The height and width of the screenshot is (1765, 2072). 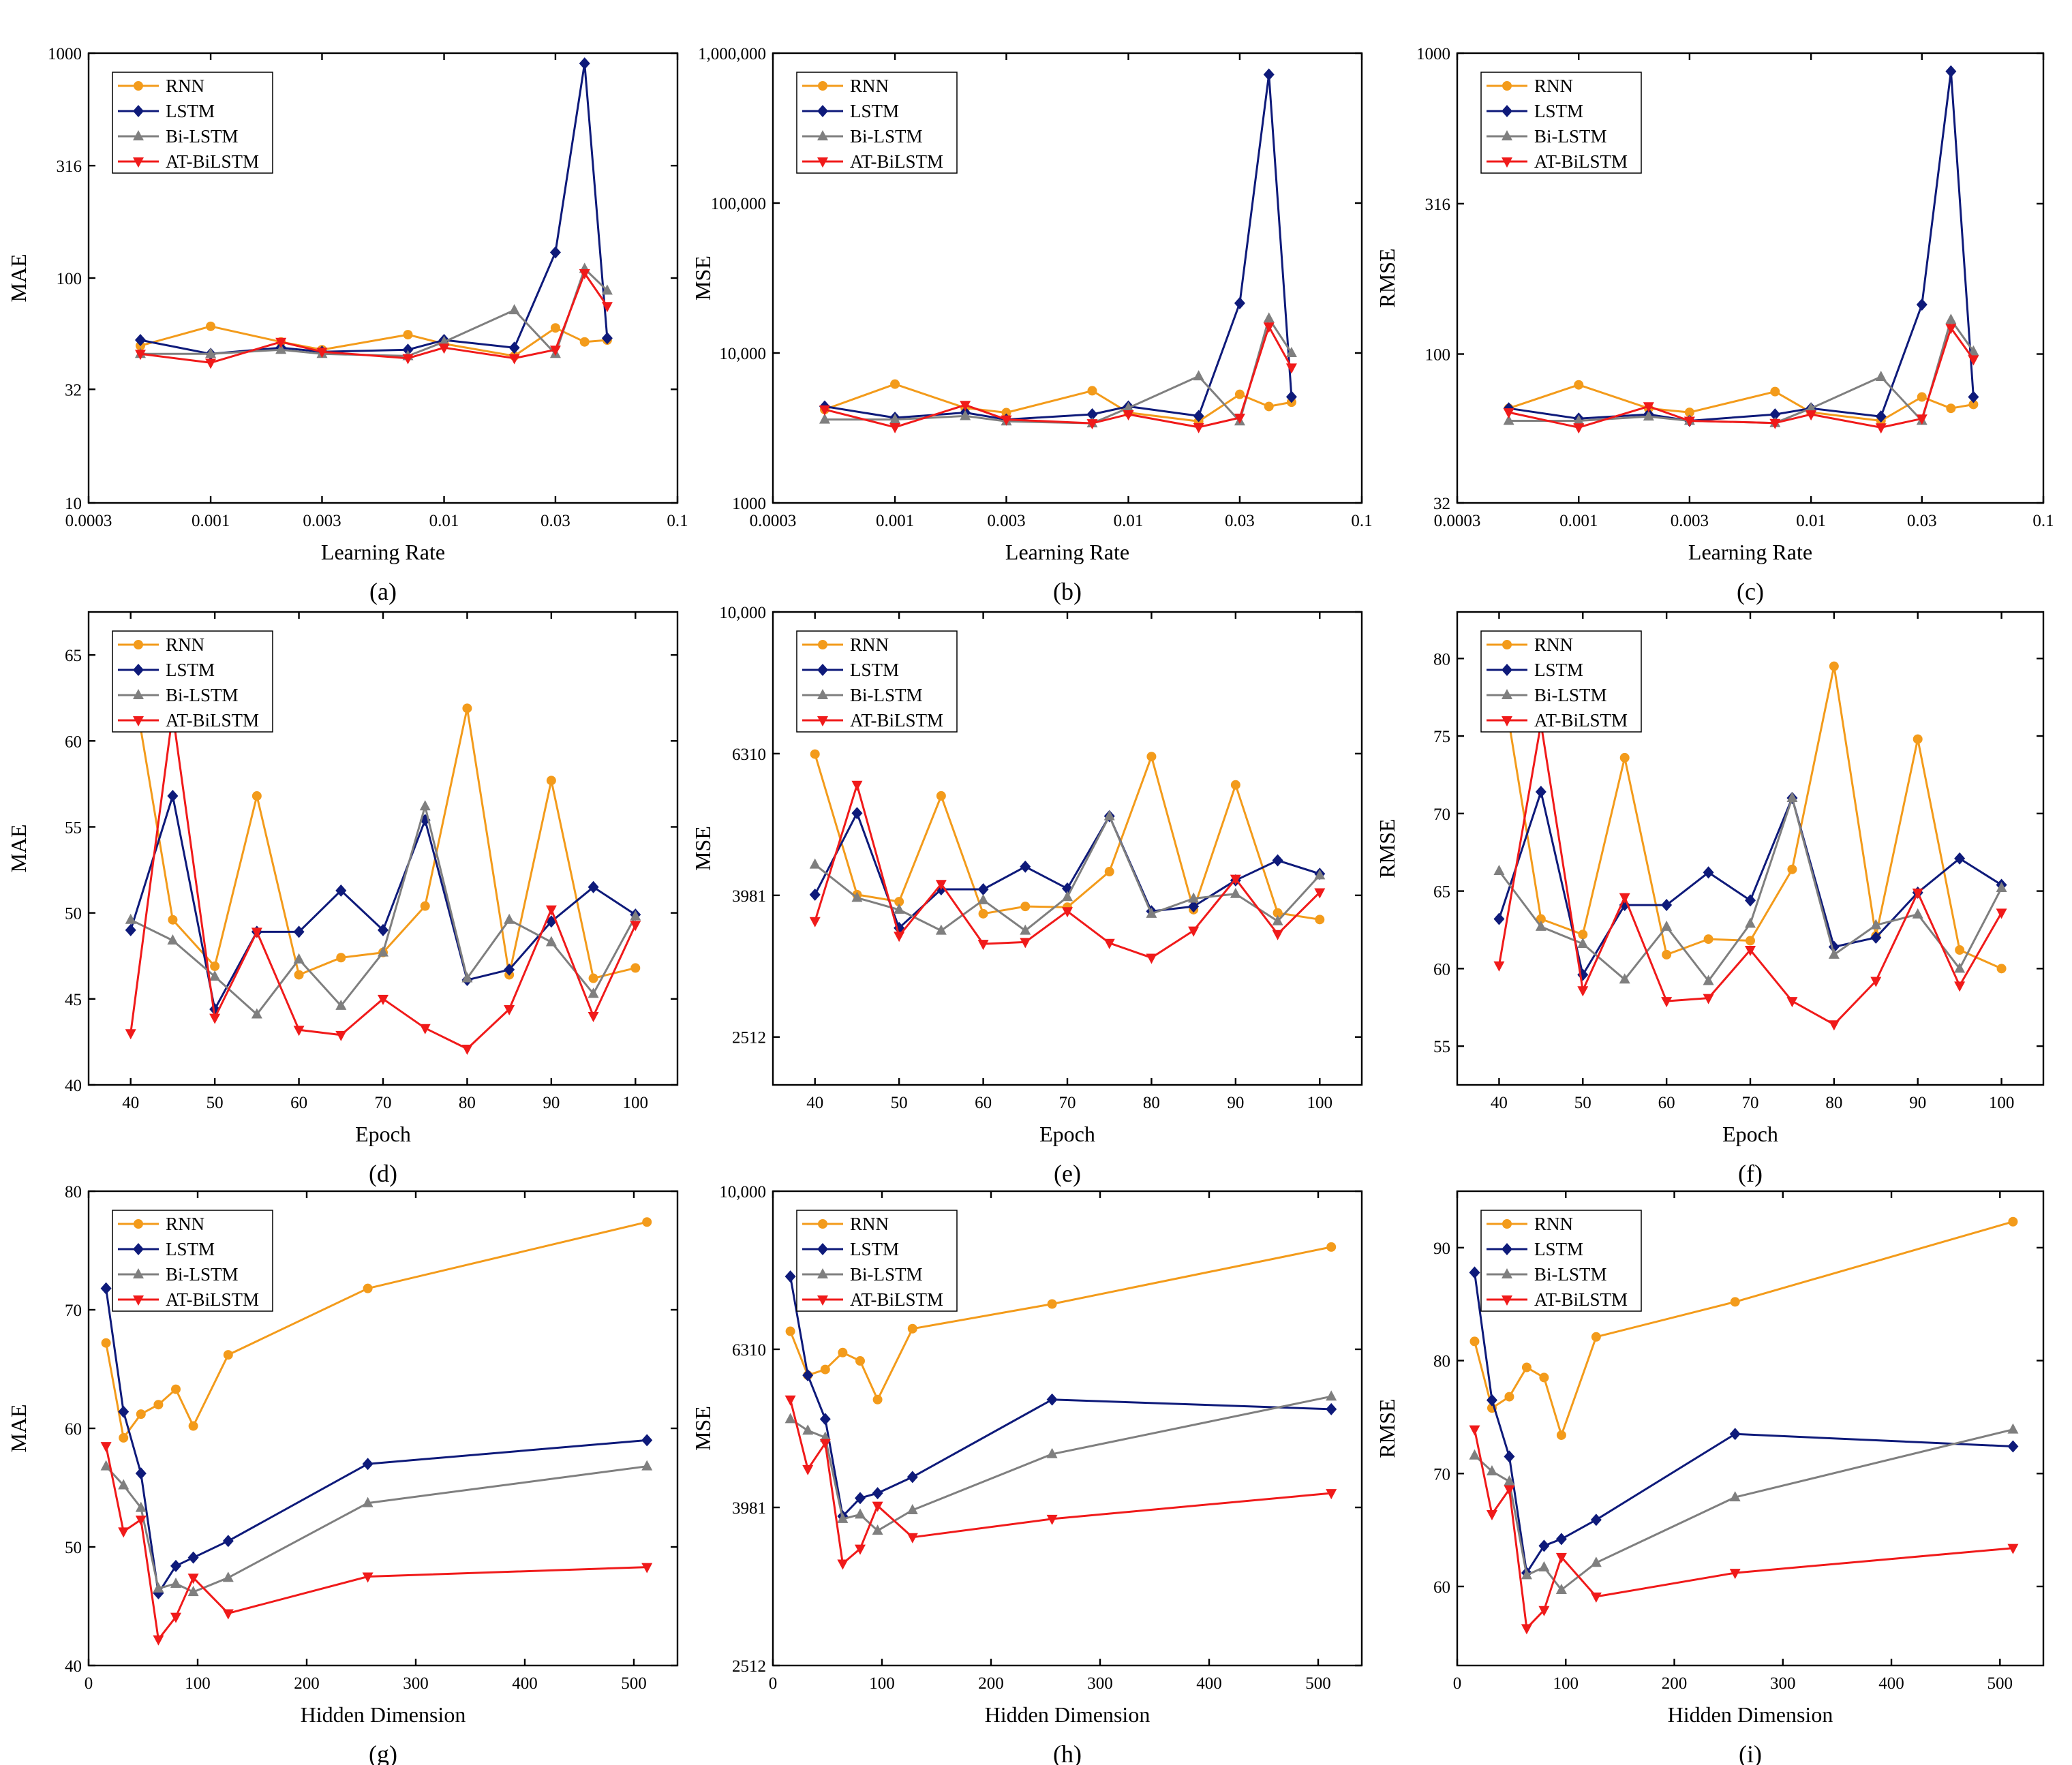 What do you see at coordinates (444, 521) in the screenshot?
I see `x-tick-label: 0.01` at bounding box center [444, 521].